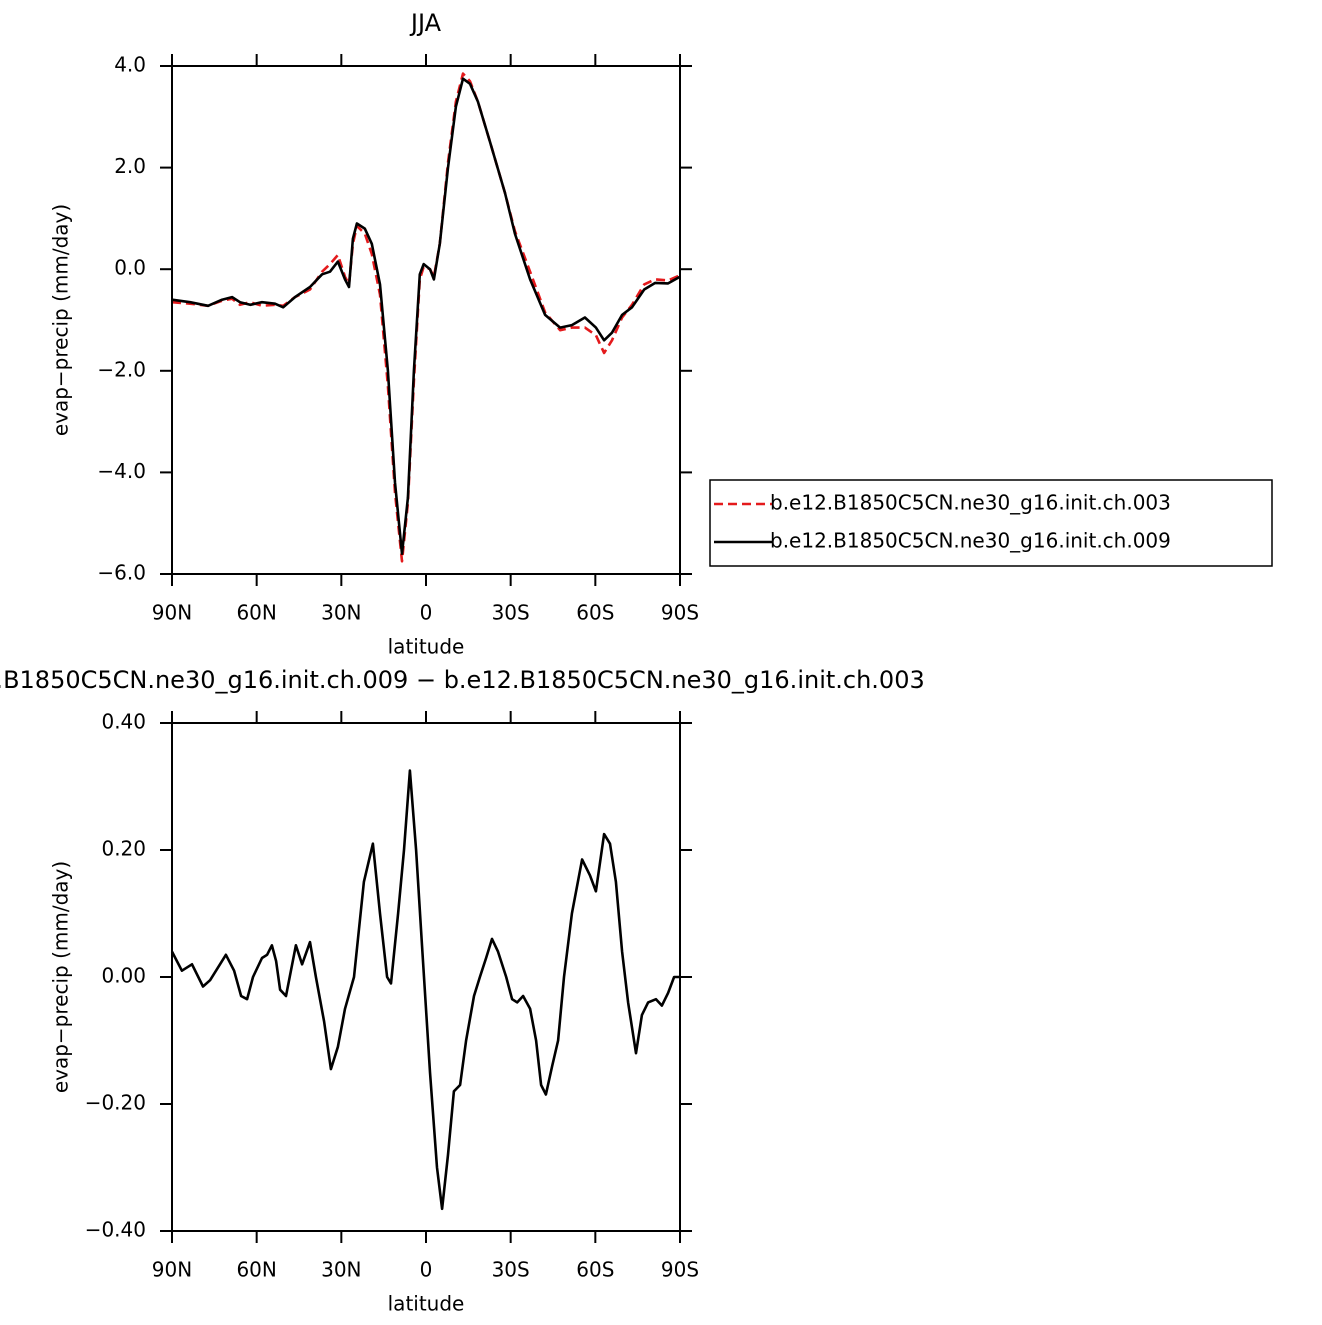  What do you see at coordinates (123, 976) in the screenshot?
I see `y-tick-label: 0.00` at bounding box center [123, 976].